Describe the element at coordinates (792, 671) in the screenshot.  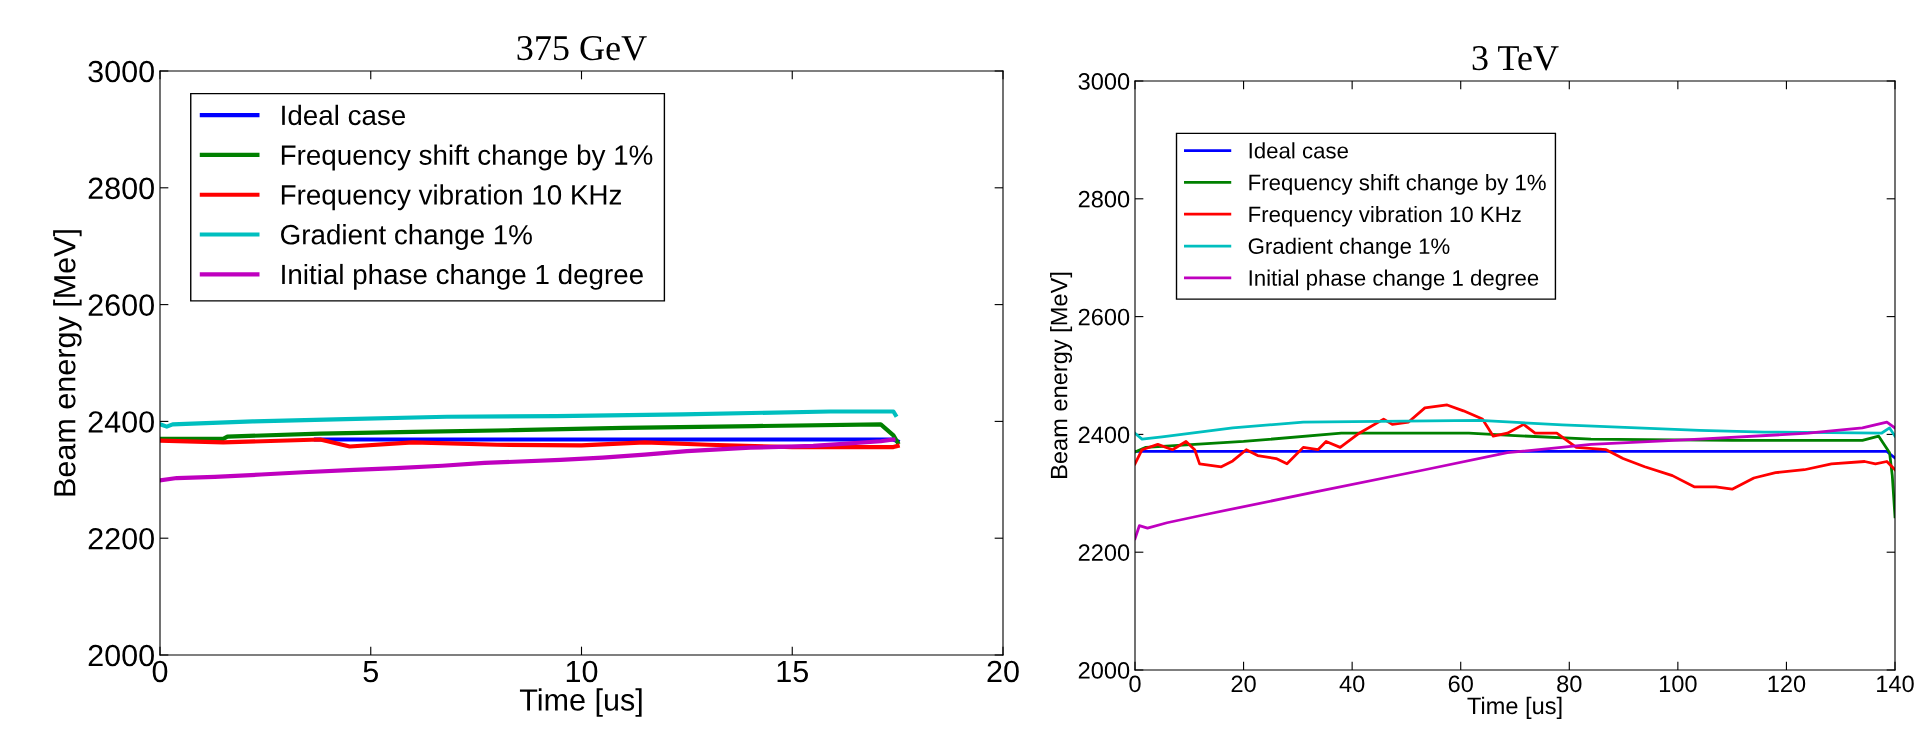
I see `x-tick-label: 15` at that location.